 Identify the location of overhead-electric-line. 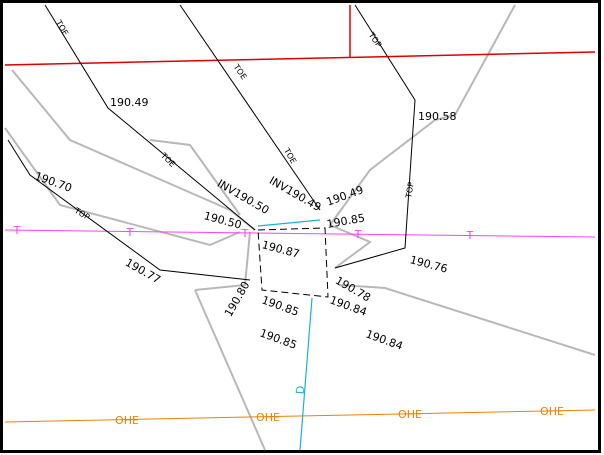
(300, 416).